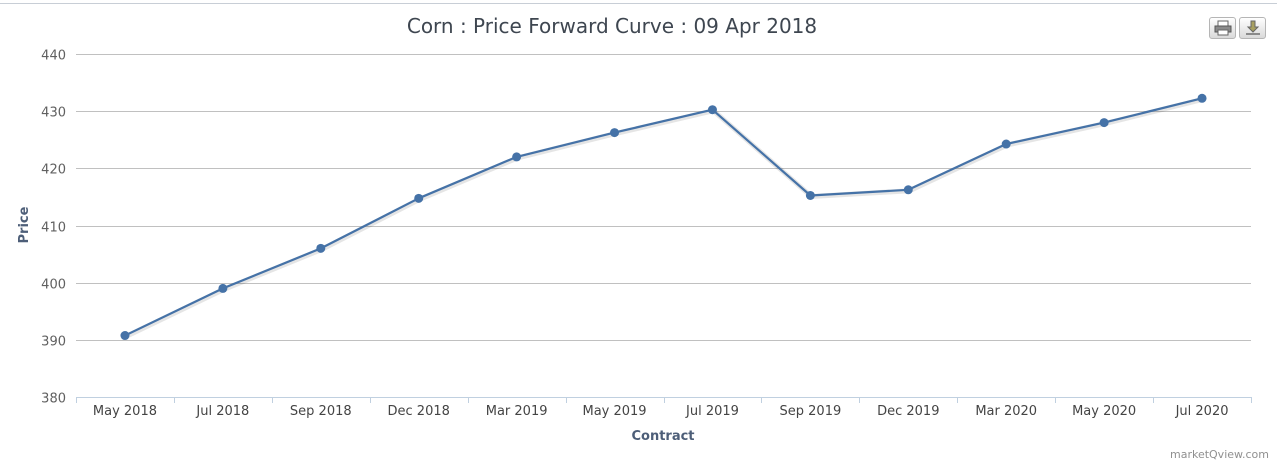 The image size is (1277, 465). What do you see at coordinates (517, 411) in the screenshot?
I see `x-tick-label: Mar 2019` at bounding box center [517, 411].